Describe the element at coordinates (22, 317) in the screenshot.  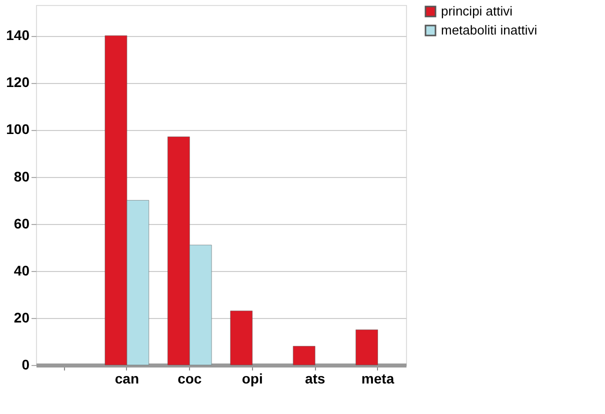
I see `y-tick-label: 20` at that location.